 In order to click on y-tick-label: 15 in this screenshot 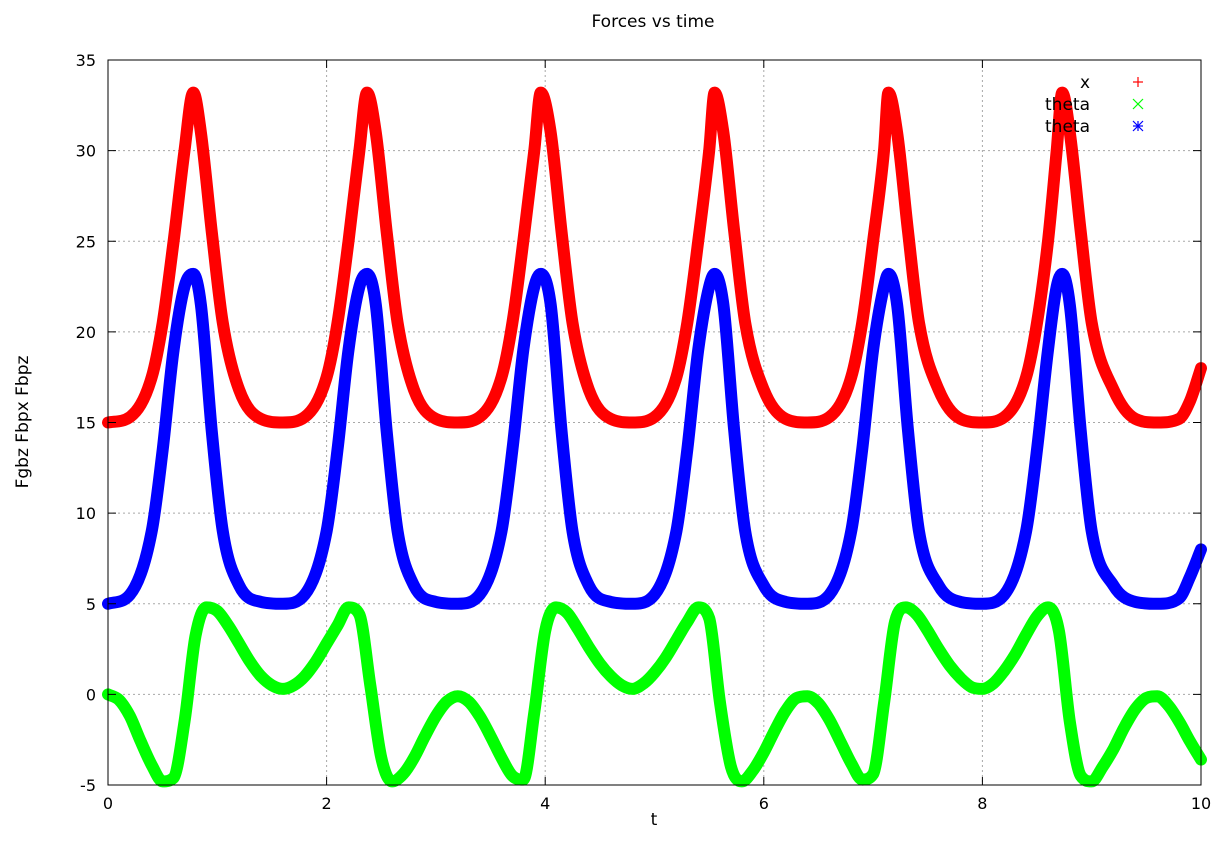, I will do `click(86, 423)`.